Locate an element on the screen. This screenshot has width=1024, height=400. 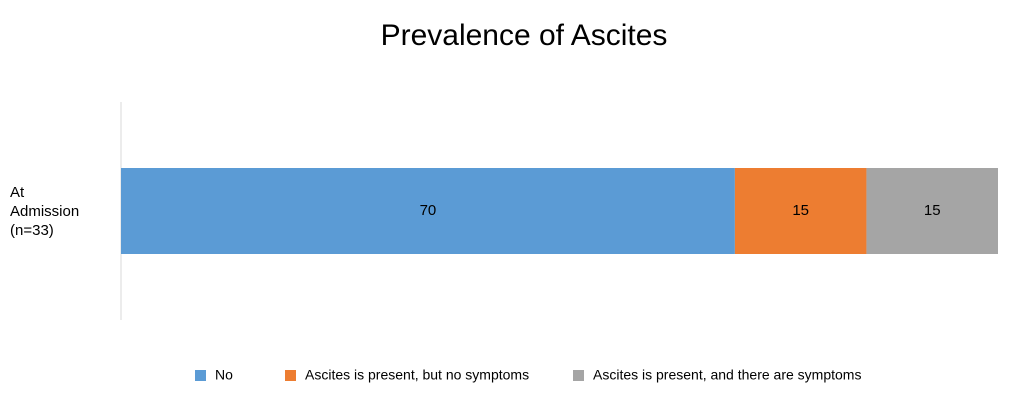
legend-label: Ascites is present, but no symptoms is located at coordinates (417, 375).